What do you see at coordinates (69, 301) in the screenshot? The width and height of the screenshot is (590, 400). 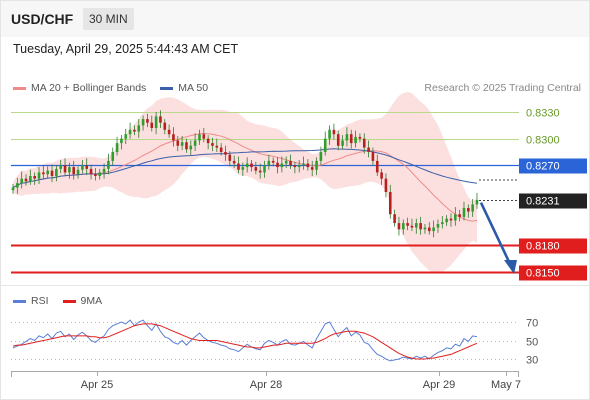 I see `ma9-swatch` at bounding box center [69, 301].